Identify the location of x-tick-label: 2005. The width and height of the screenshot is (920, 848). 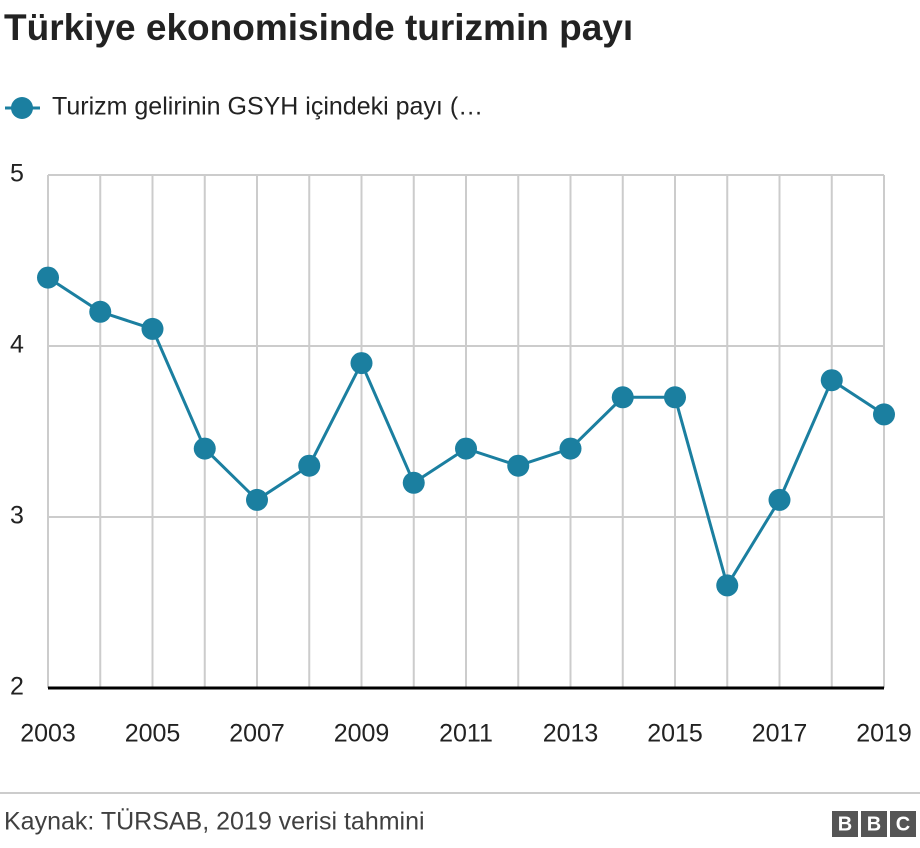
(153, 734).